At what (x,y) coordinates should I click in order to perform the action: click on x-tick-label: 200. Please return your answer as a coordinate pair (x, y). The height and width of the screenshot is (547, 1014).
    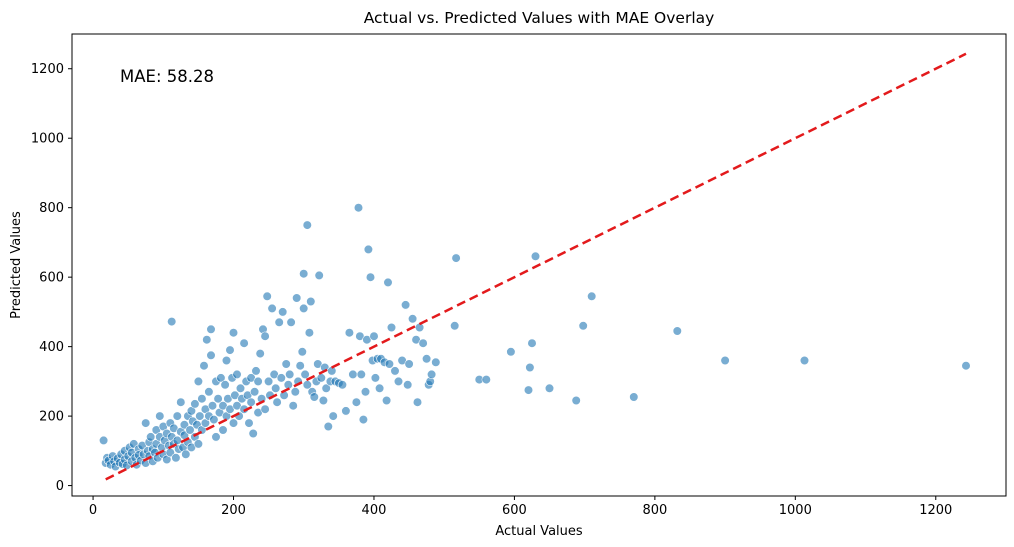
    Looking at the image, I should click on (233, 510).